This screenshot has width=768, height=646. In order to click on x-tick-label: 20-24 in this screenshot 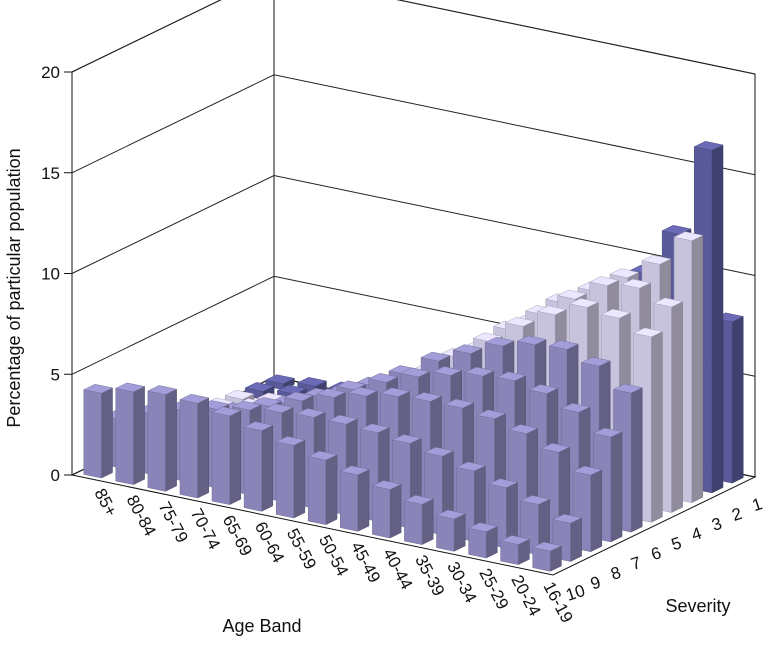, I will do `click(525, 595)`.